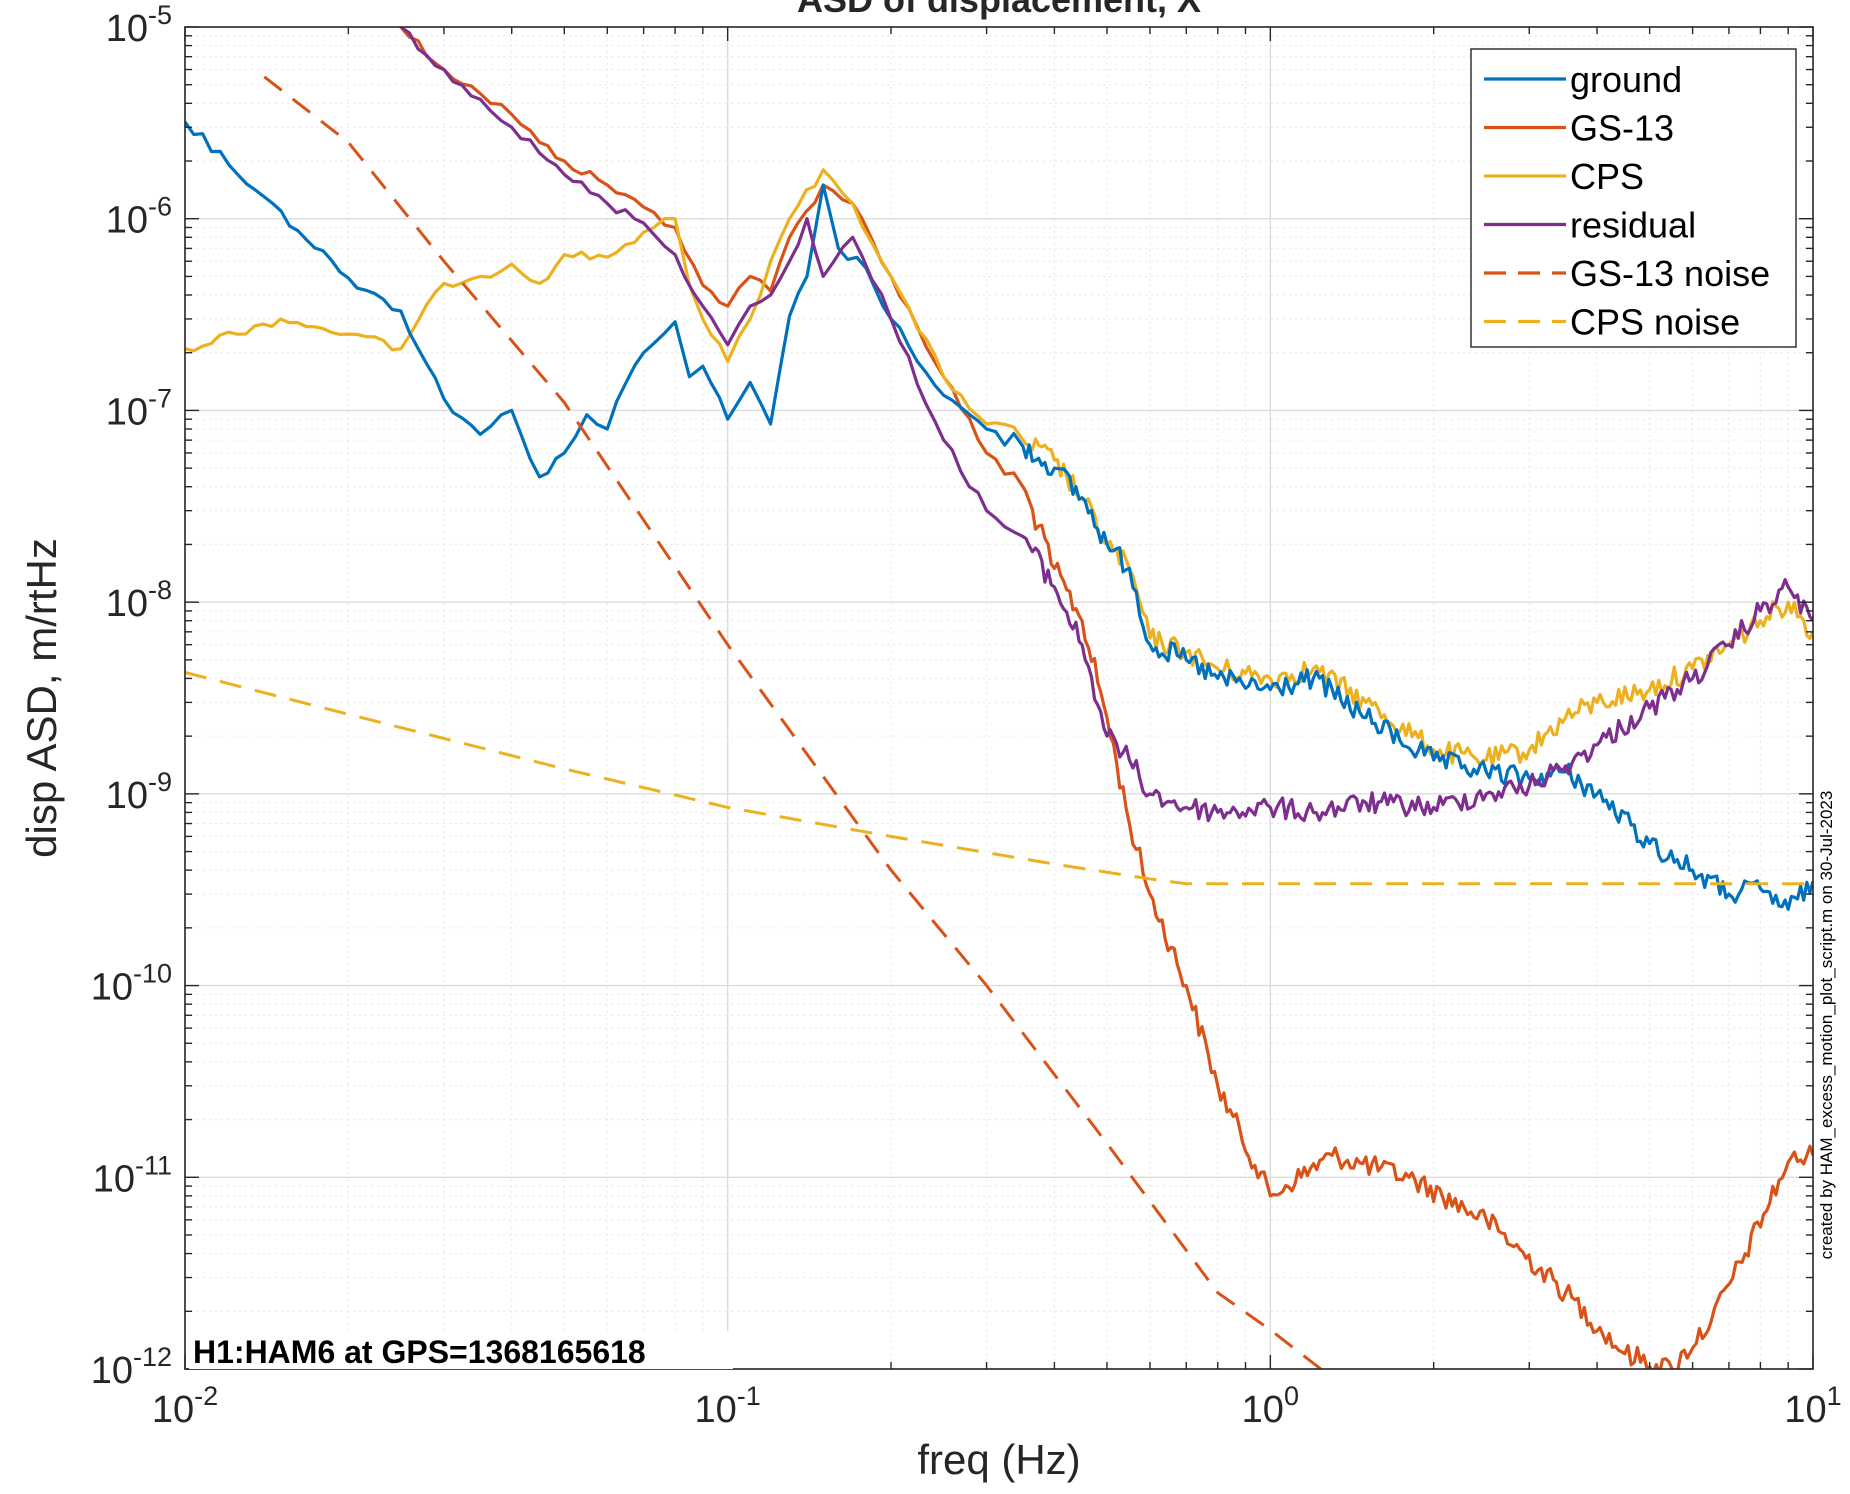 The height and width of the screenshot is (1494, 1850). What do you see at coordinates (132, 1175) in the screenshot?
I see `y-tick-label: 10⁻¹¹` at bounding box center [132, 1175].